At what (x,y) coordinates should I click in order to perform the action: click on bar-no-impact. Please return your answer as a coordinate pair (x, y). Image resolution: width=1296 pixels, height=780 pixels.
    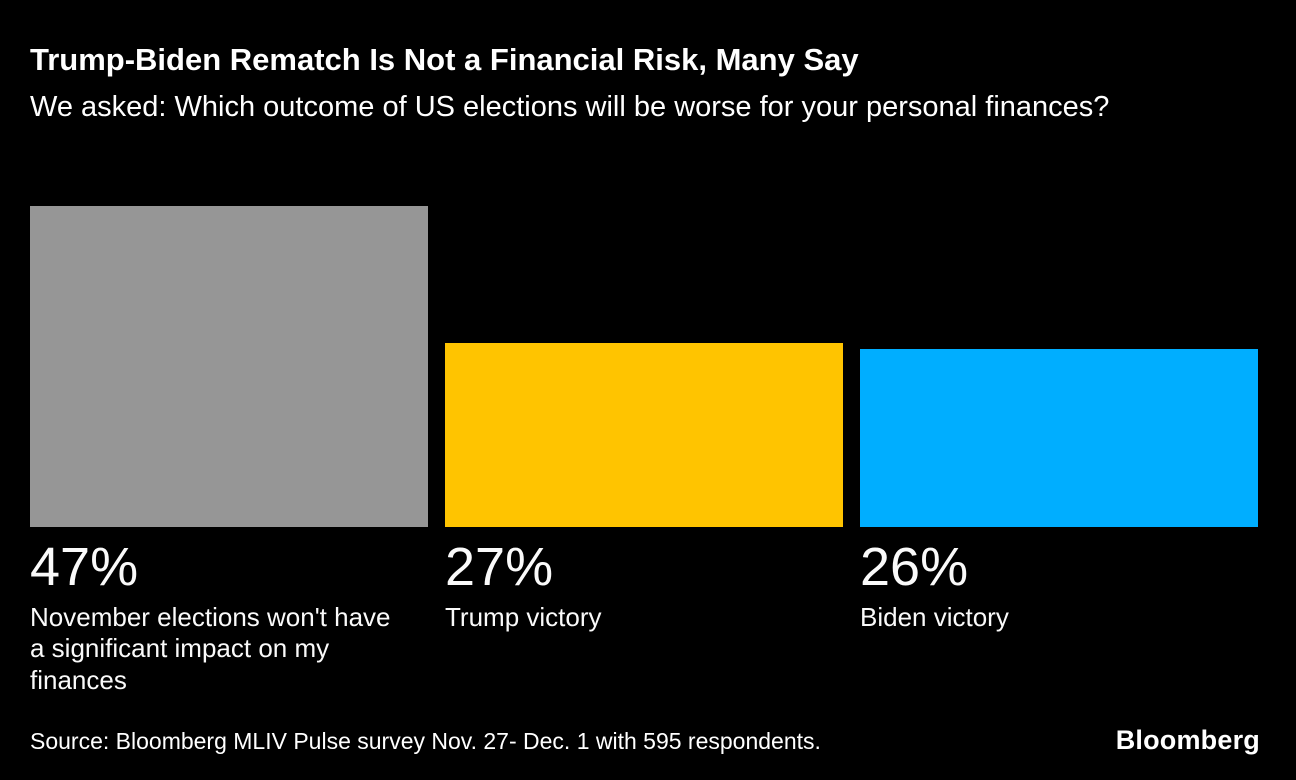
    Looking at the image, I should click on (229, 366).